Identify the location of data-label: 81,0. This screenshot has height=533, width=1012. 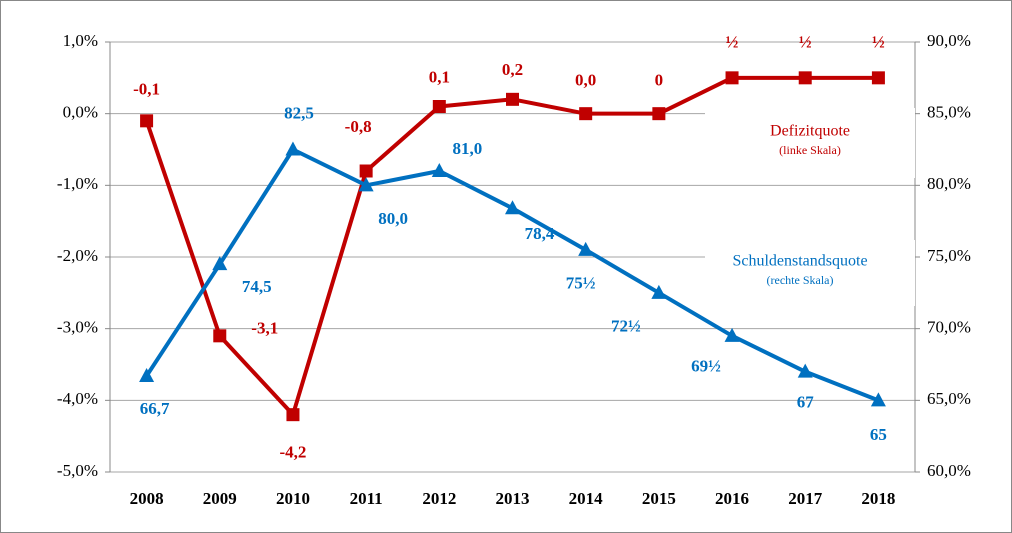
(467, 148).